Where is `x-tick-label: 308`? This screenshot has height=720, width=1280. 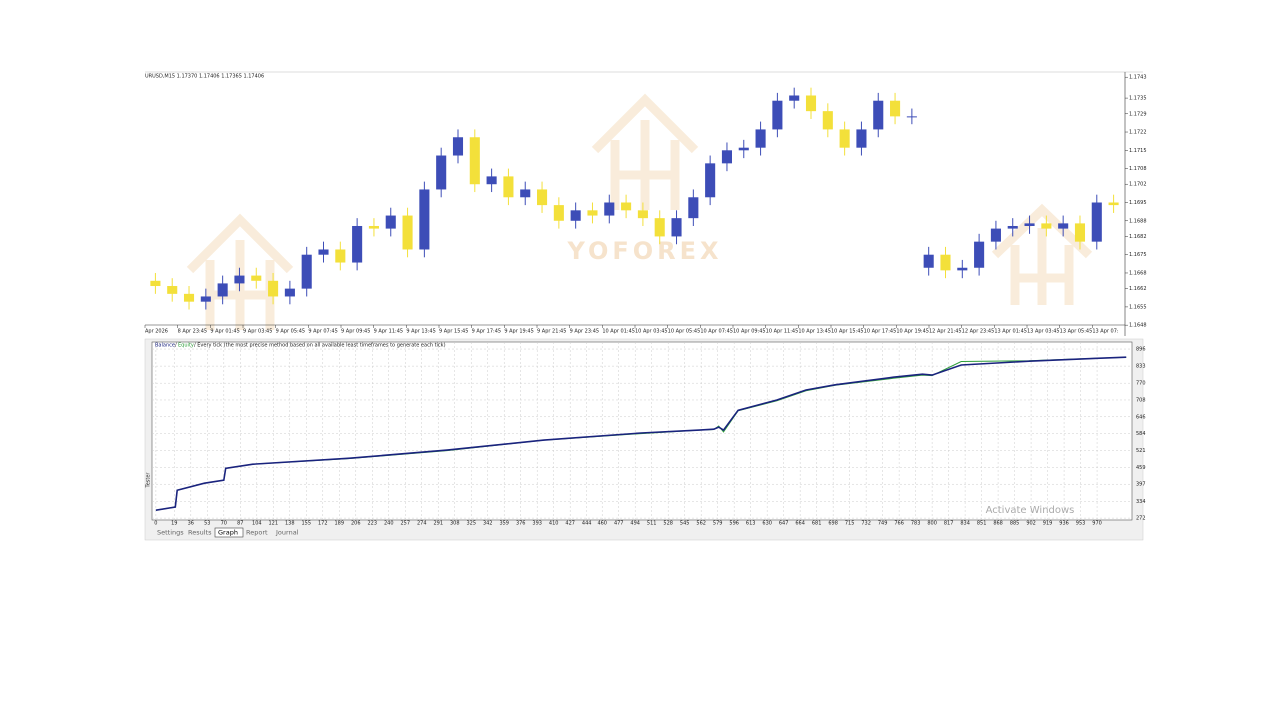 x-tick-label: 308 is located at coordinates (455, 524).